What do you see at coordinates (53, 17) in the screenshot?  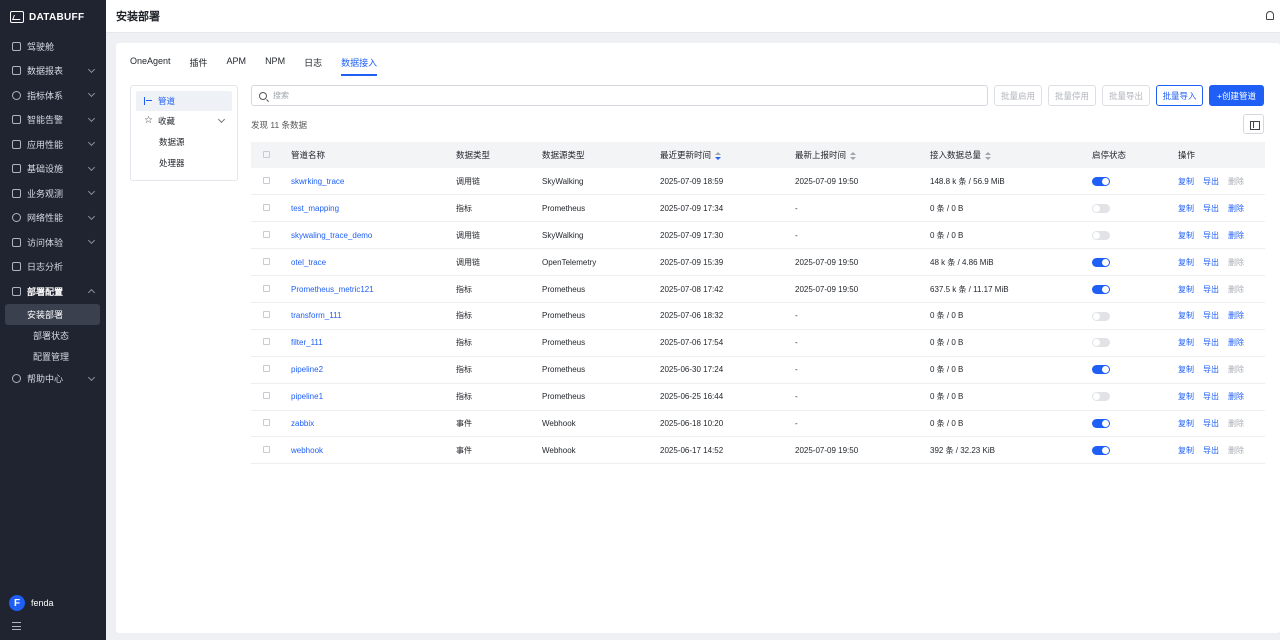 I see `brand-logo: DATABUFF` at bounding box center [53, 17].